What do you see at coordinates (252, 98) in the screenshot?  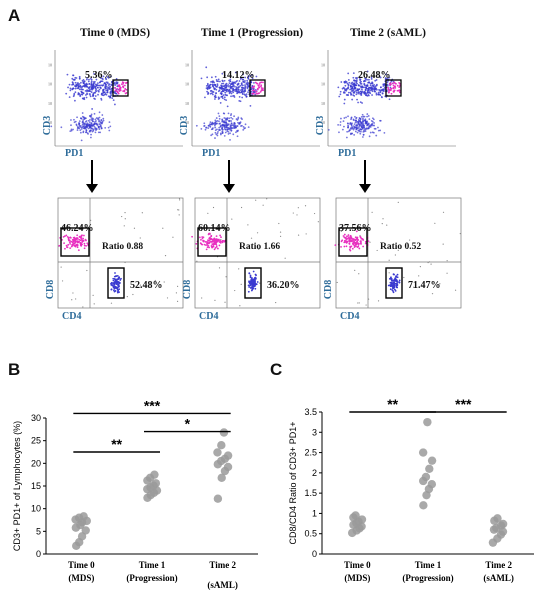 I see `cd3-pd1-plot-1: 10 10 10 10` at bounding box center [252, 98].